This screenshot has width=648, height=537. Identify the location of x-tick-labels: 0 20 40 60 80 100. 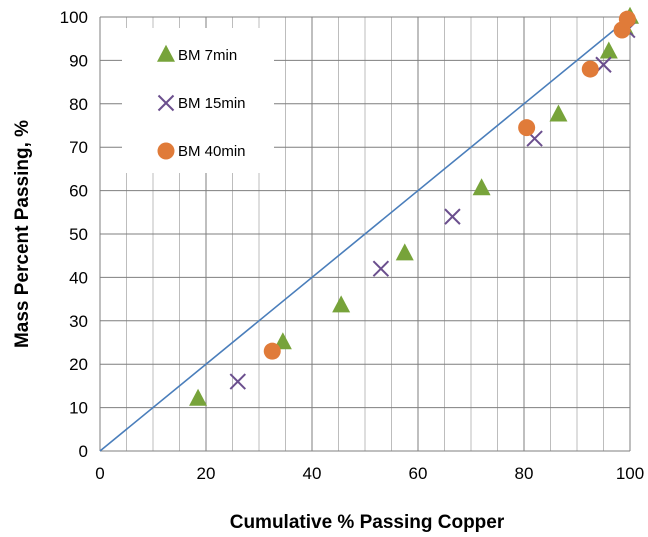
(369, 473).